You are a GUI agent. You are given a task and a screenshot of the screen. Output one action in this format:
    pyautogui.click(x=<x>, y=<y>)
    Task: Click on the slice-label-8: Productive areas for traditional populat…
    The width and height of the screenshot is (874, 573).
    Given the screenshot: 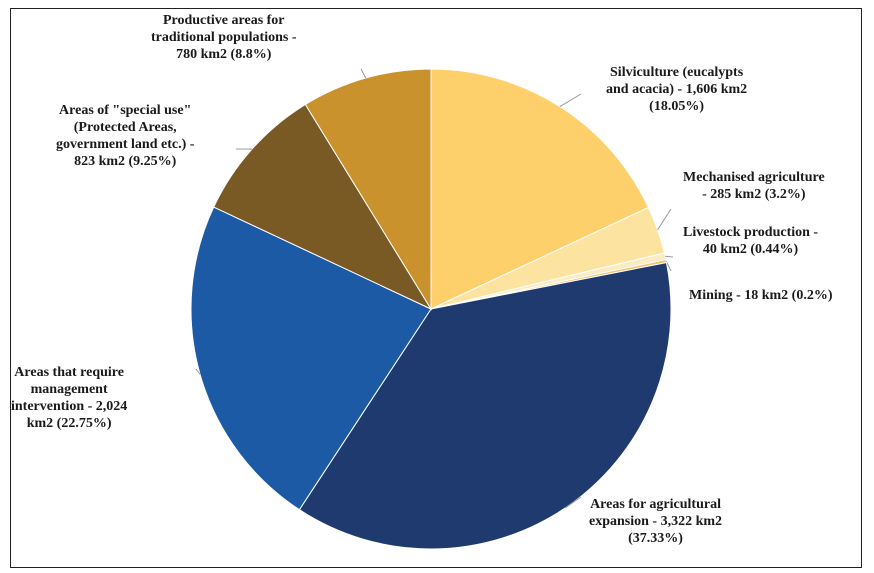 What is the action you would take?
    pyautogui.click(x=224, y=37)
    